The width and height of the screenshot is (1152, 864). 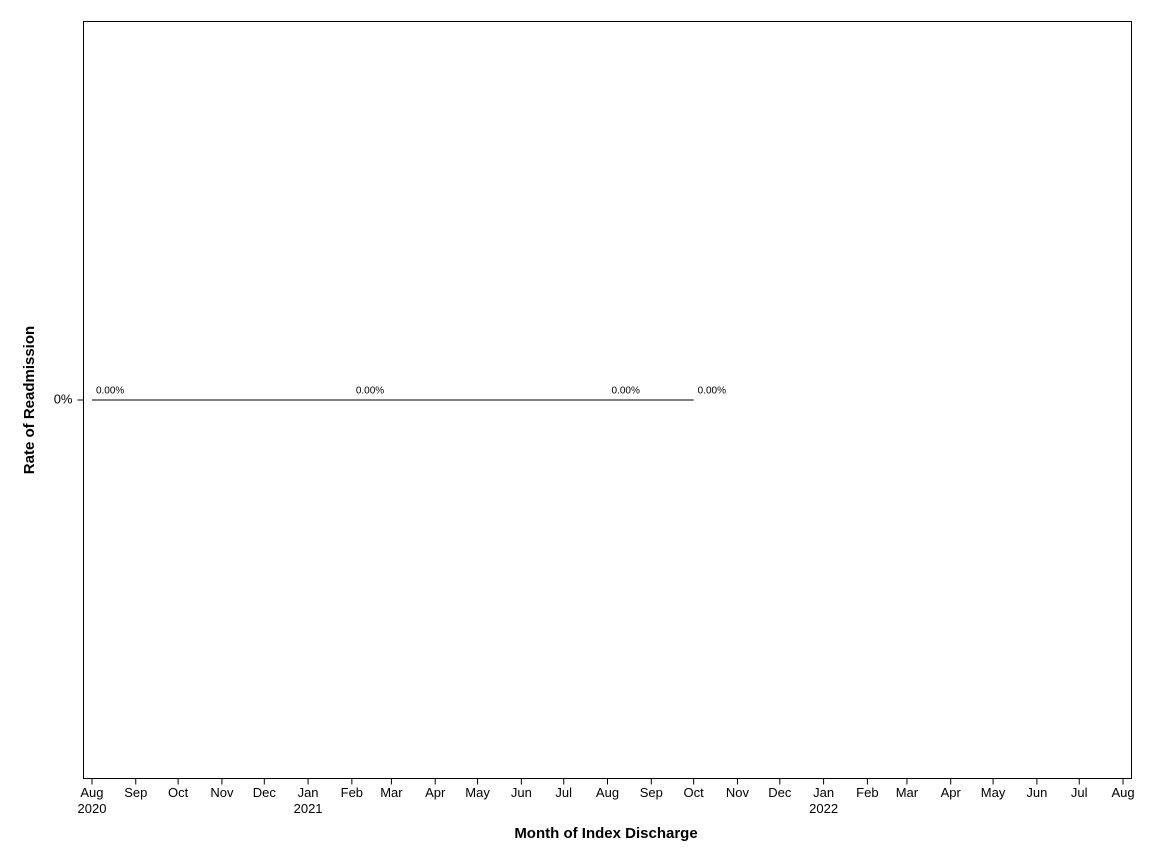 What do you see at coordinates (823, 808) in the screenshot?
I see `x-tick-year: 2022` at bounding box center [823, 808].